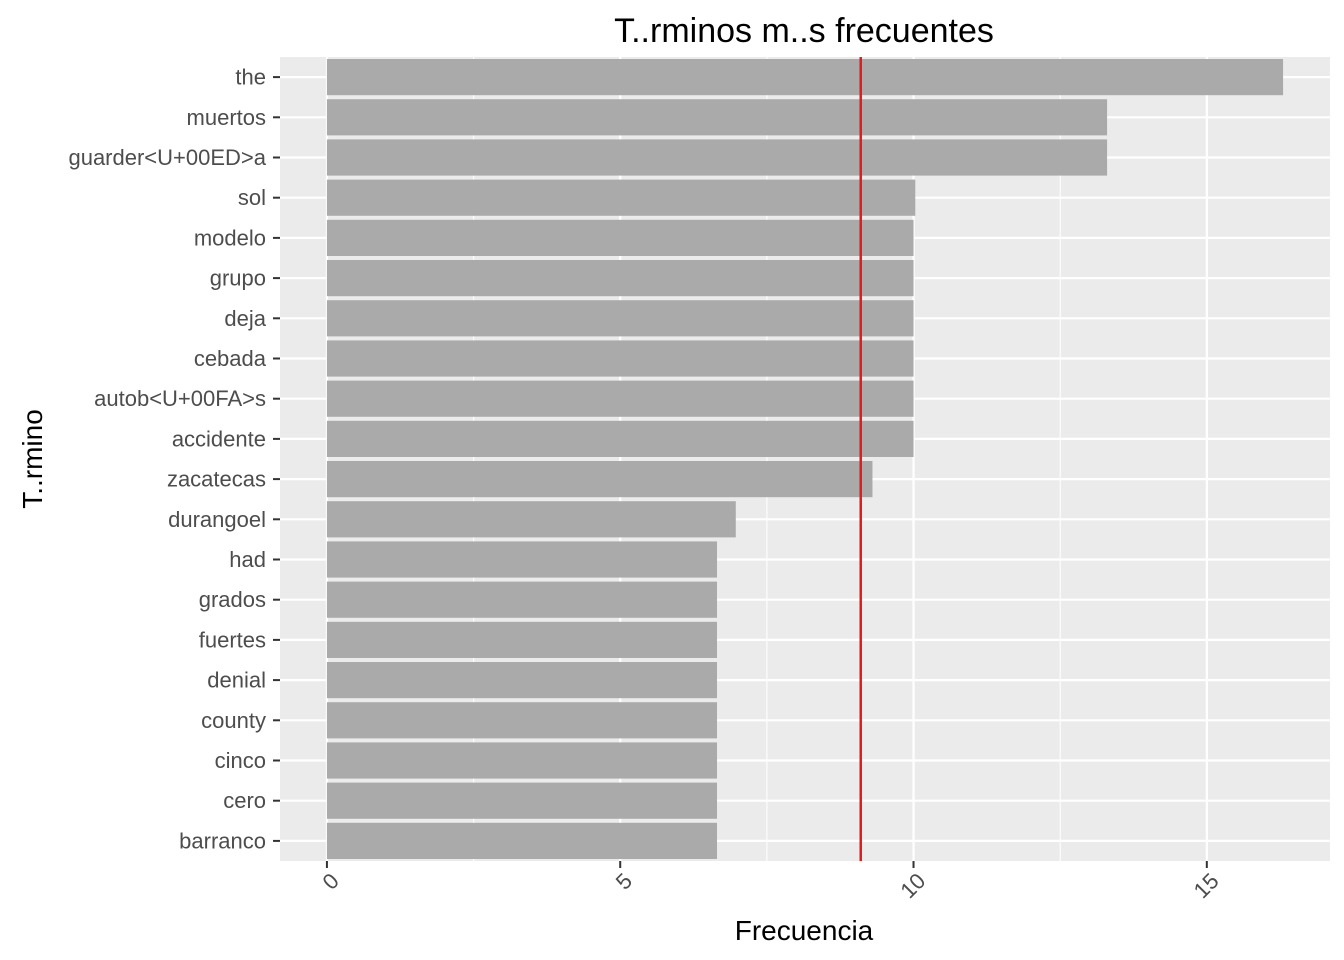  Describe the element at coordinates (226, 117) in the screenshot. I see `y-tick-label: muertos` at that location.